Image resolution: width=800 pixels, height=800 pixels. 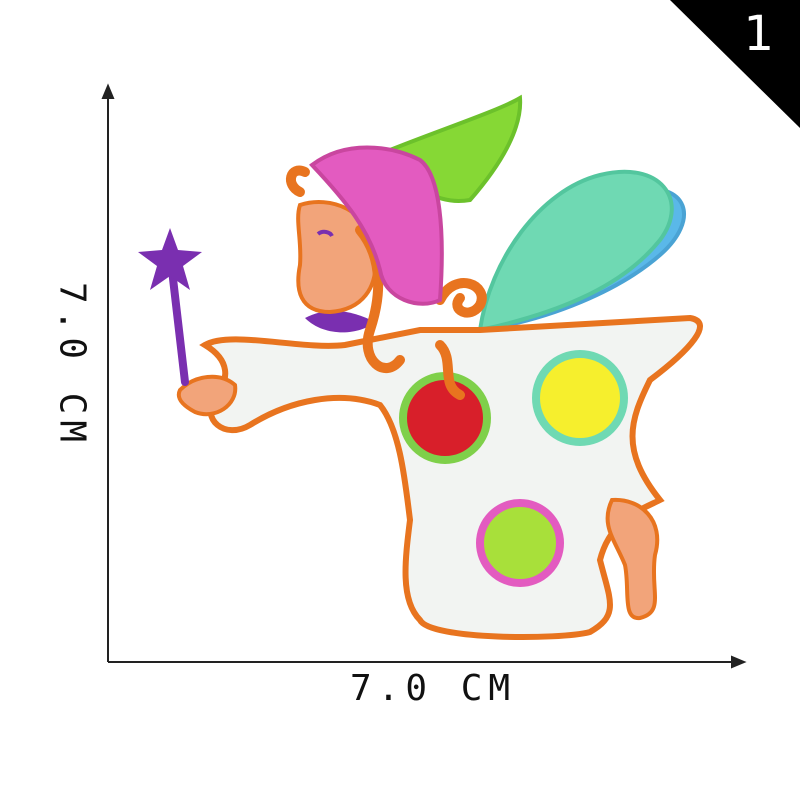 What do you see at coordinates (520, 543) in the screenshot?
I see `dot-lime` at bounding box center [520, 543].